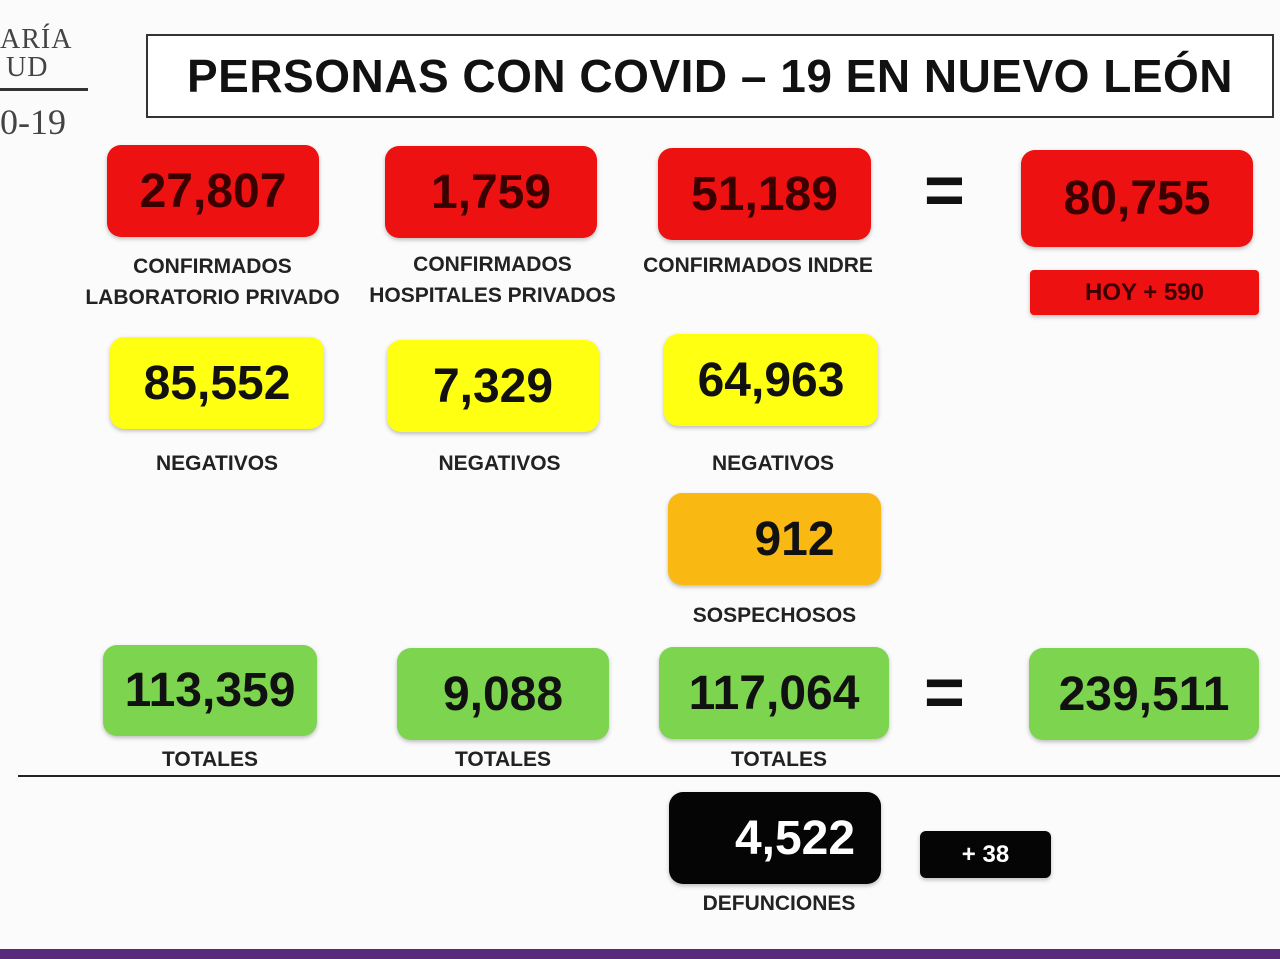  I want to click on total-hosp-private-value: 9,088, so click(503, 694).